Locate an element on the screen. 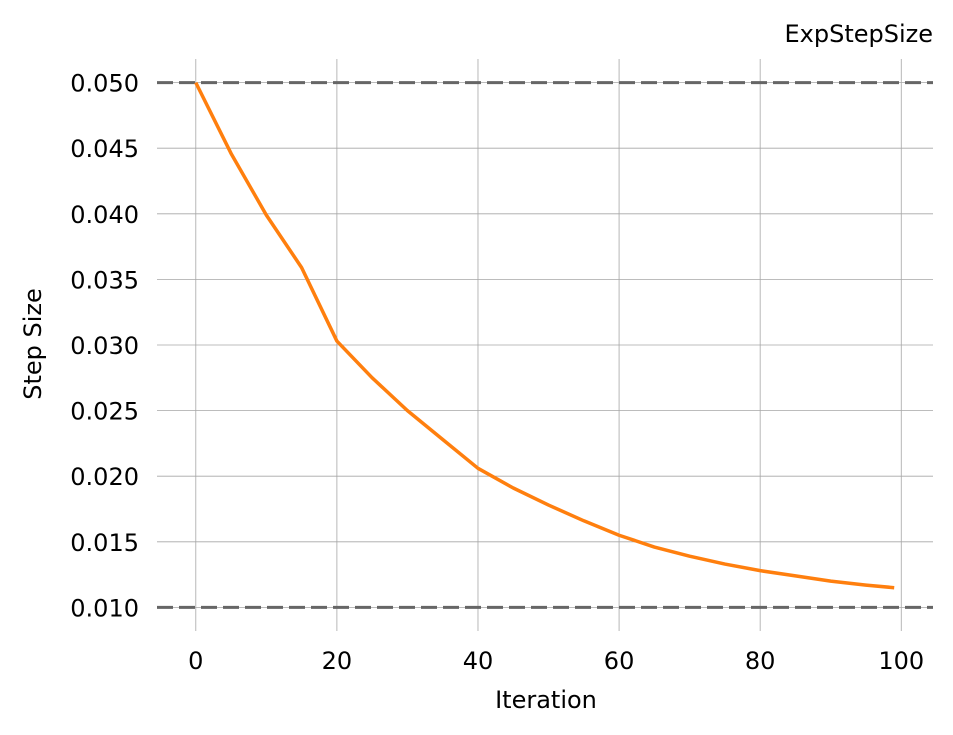  x-tick-label: 100 is located at coordinates (901, 661).